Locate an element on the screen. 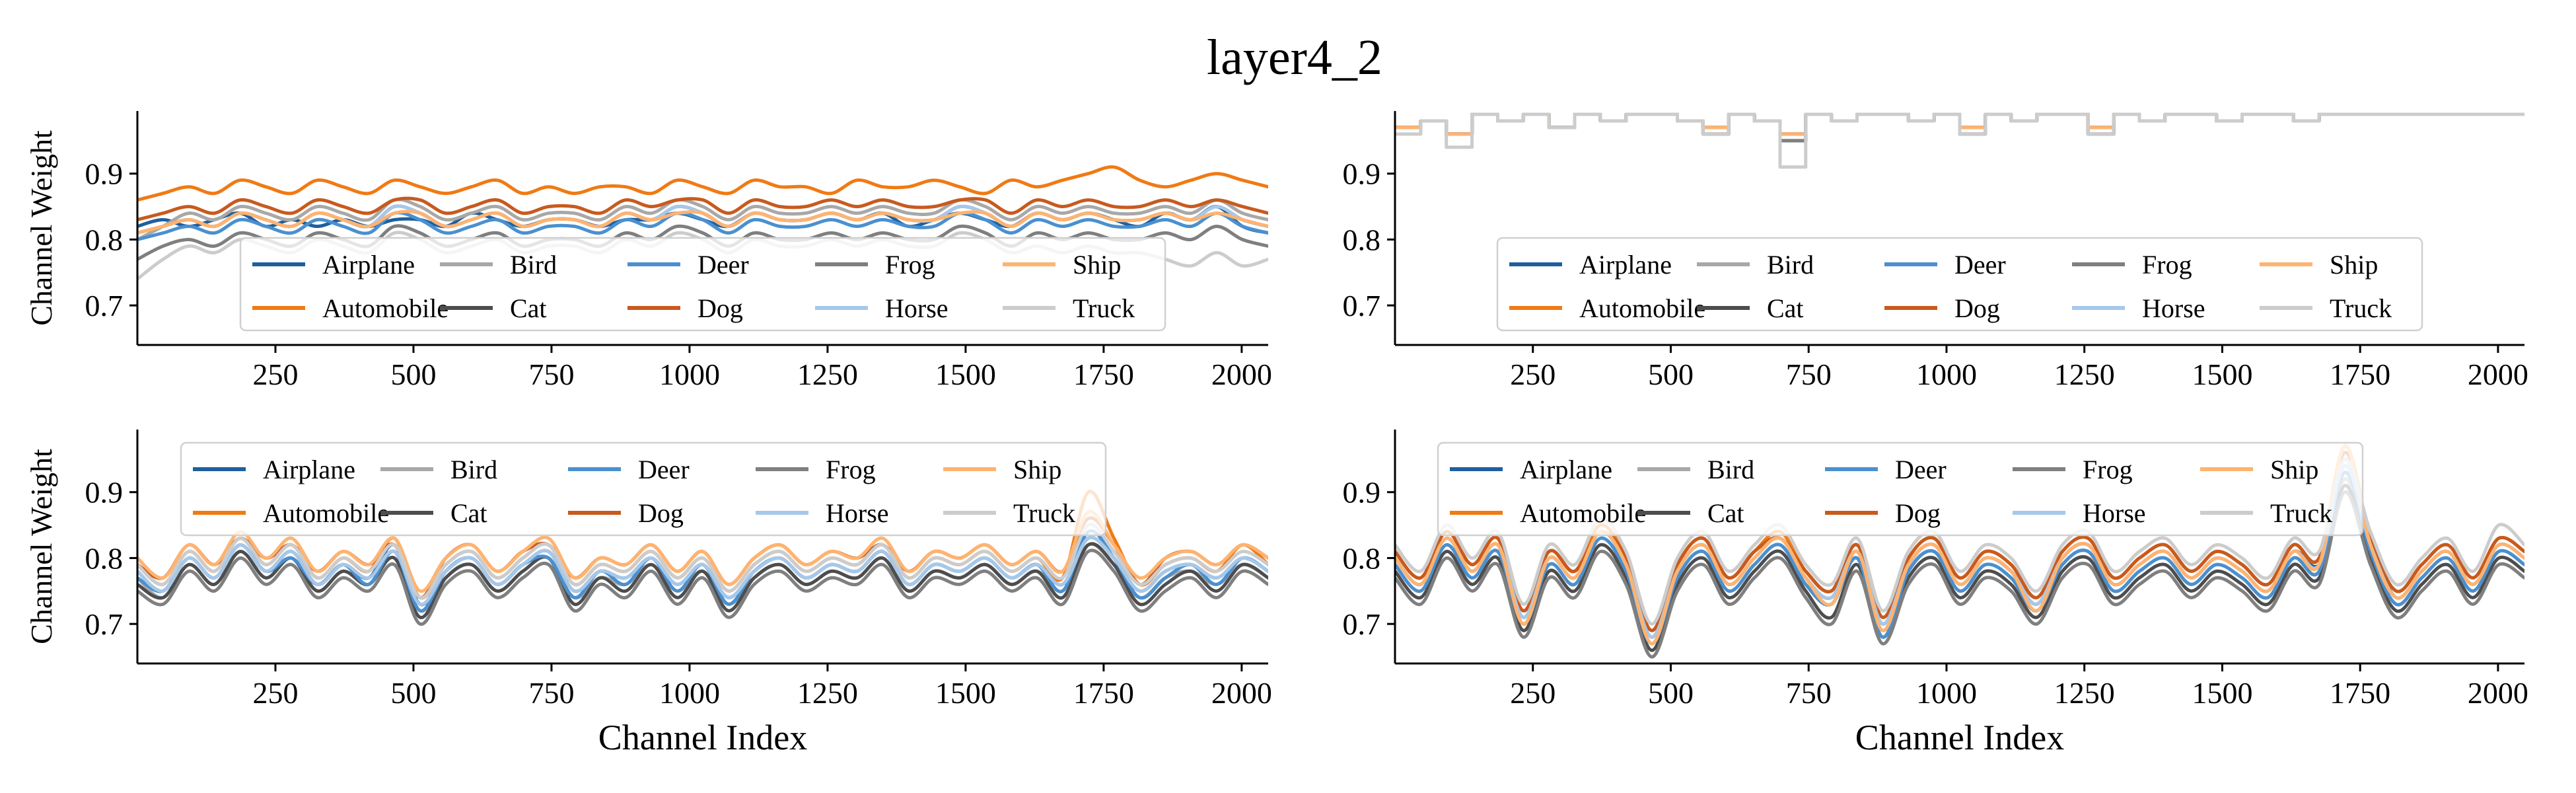  series-line-frog is located at coordinates (703, 587).